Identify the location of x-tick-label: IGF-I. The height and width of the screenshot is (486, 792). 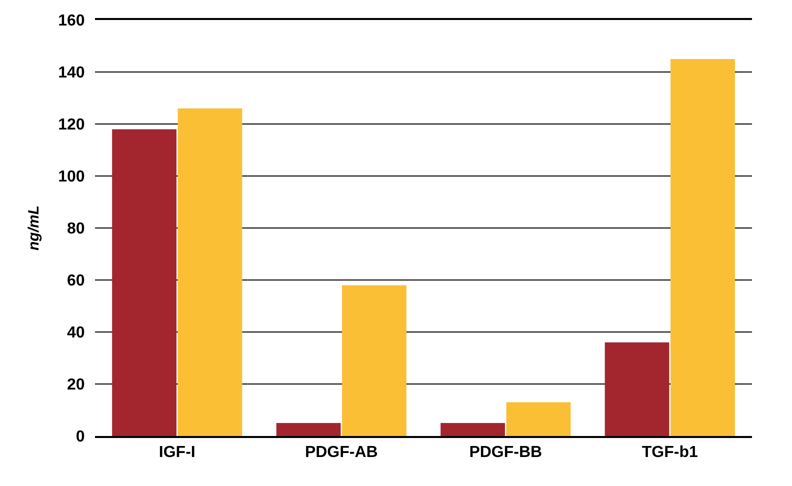
(177, 453).